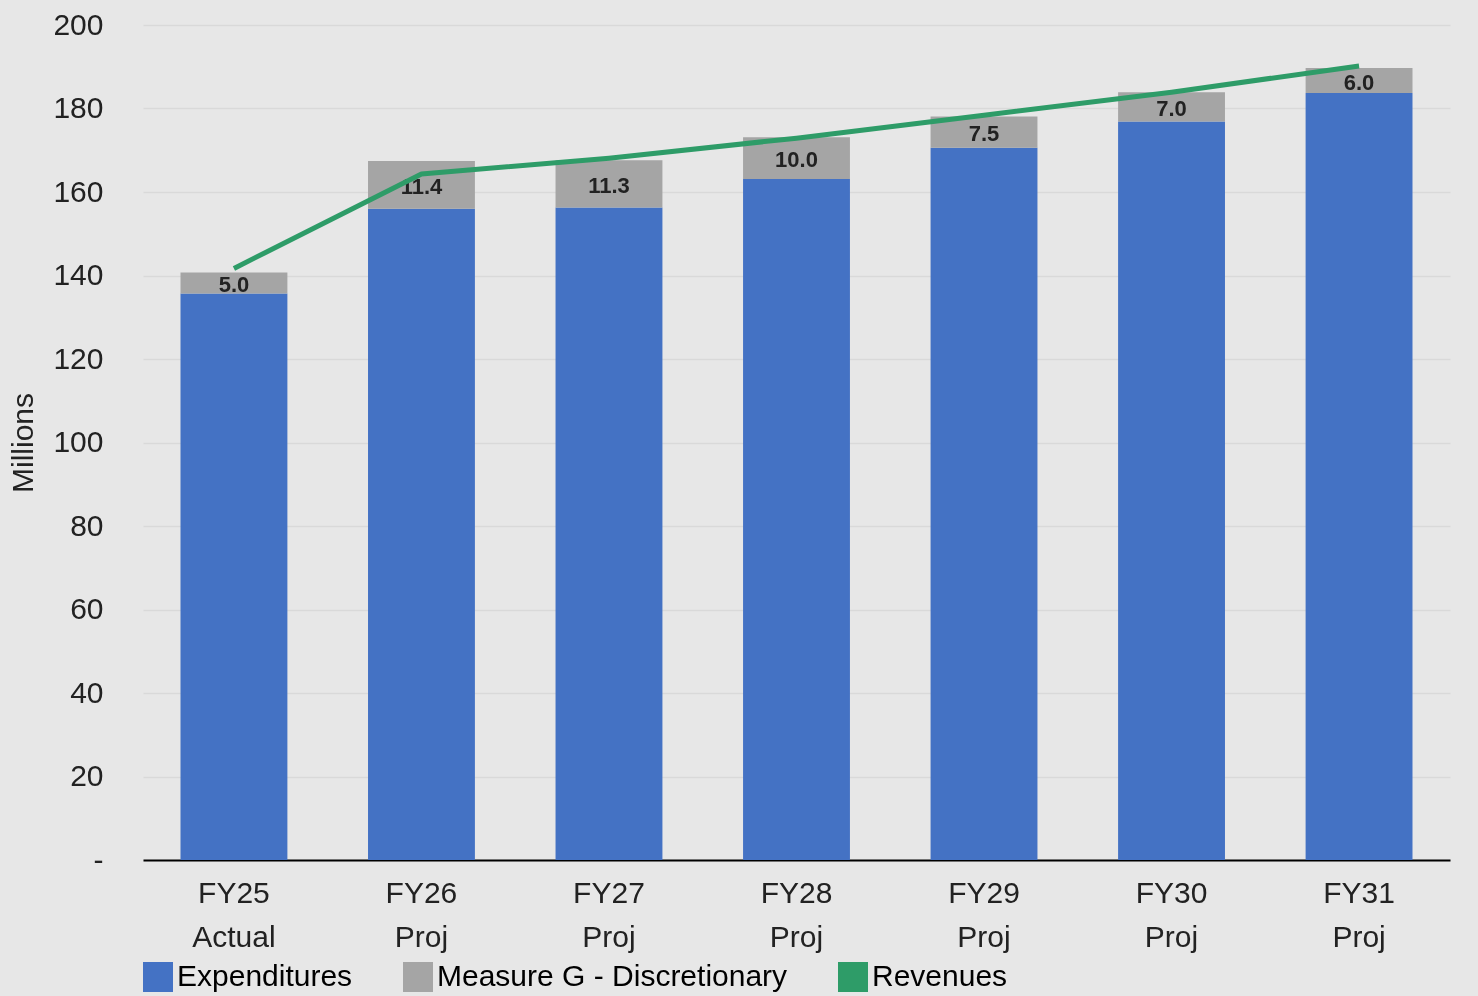 The height and width of the screenshot is (996, 1478). I want to click on y-tick-label: 200, so click(78, 24).